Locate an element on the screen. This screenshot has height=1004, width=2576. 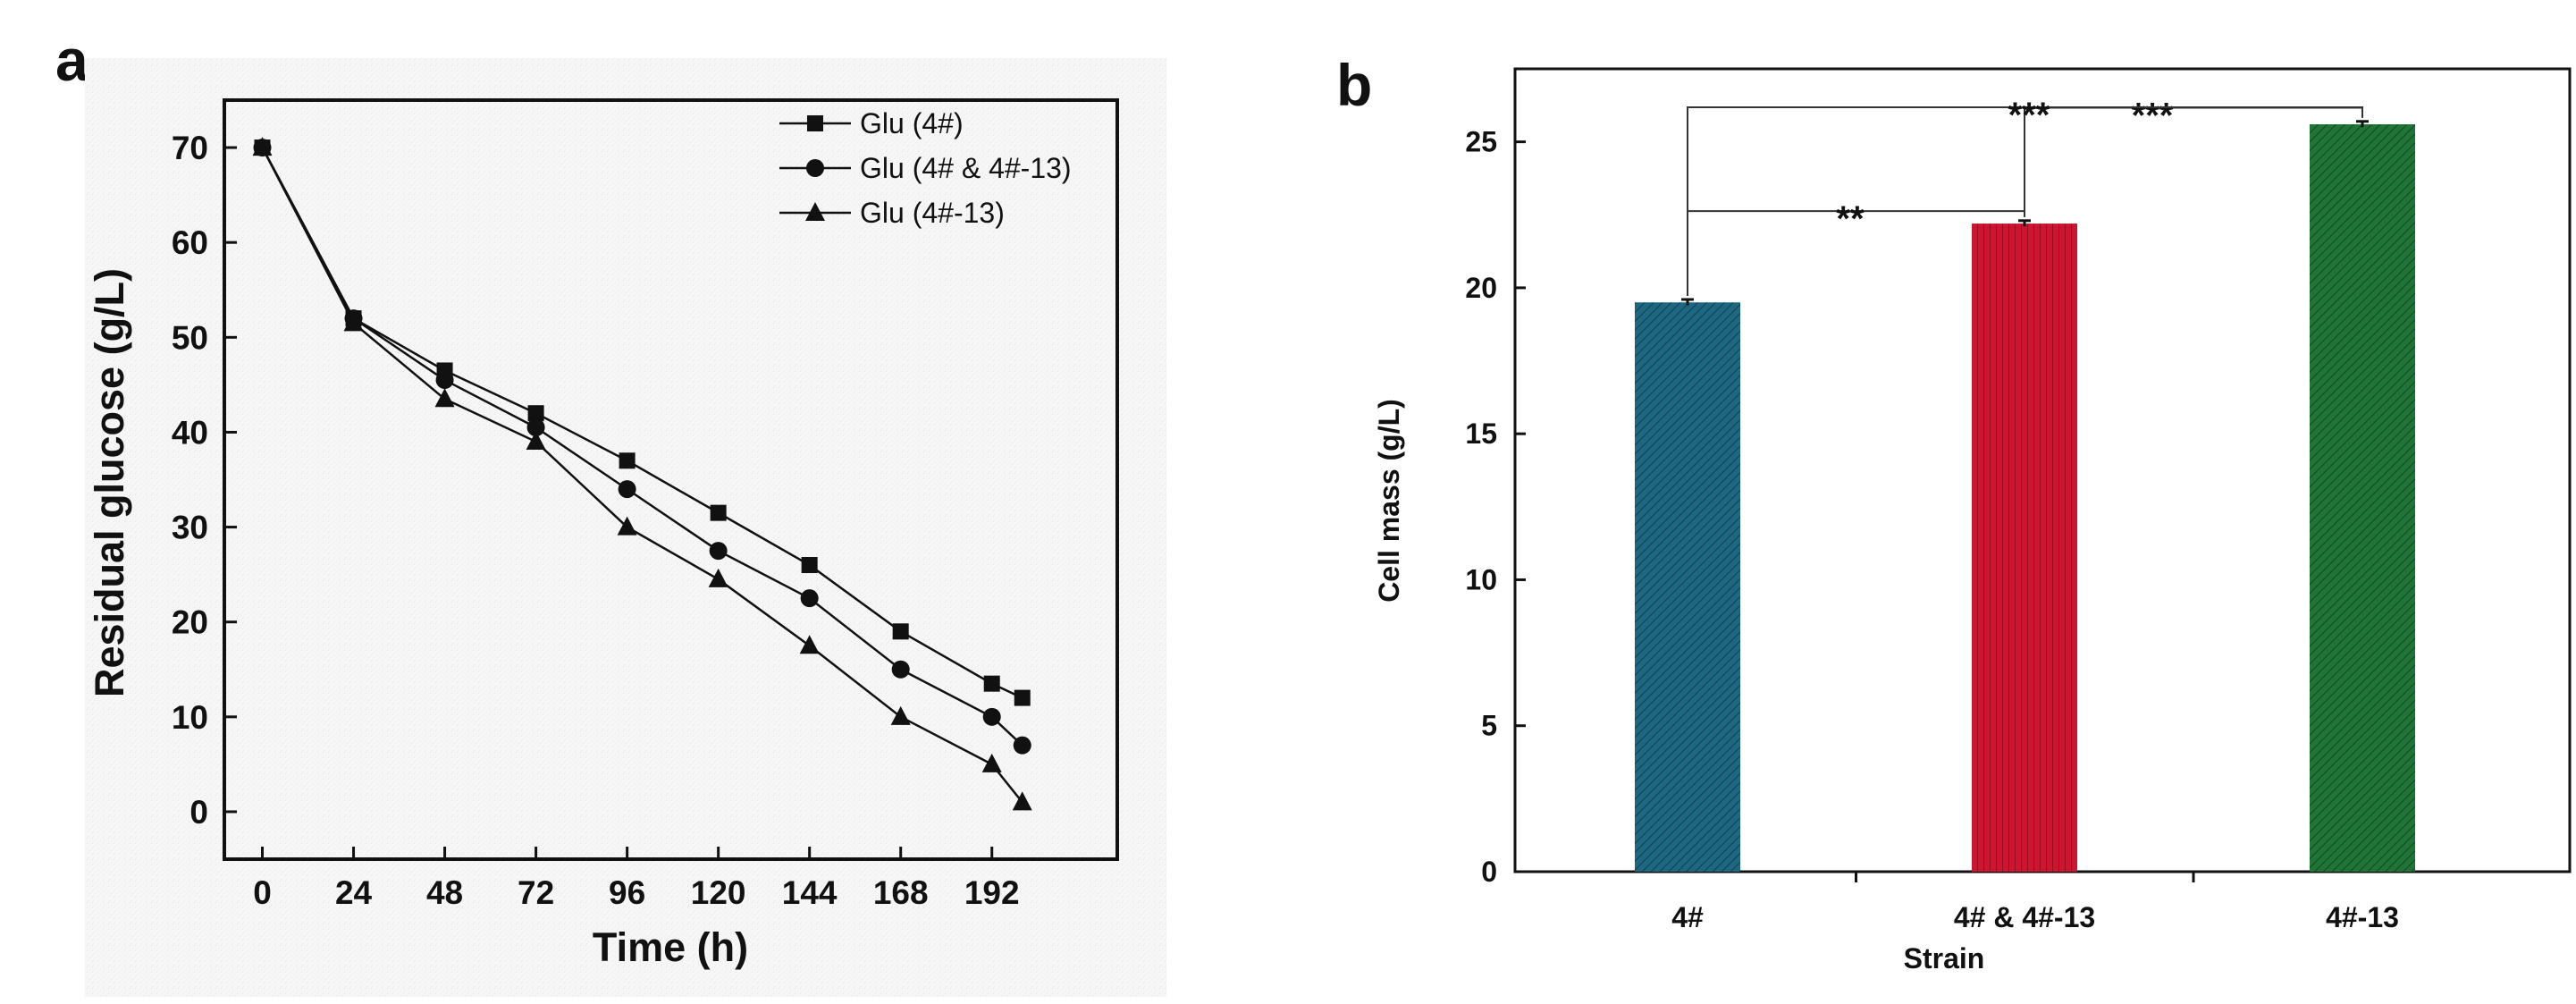
x-axis-title: Strain is located at coordinates (1945, 958).